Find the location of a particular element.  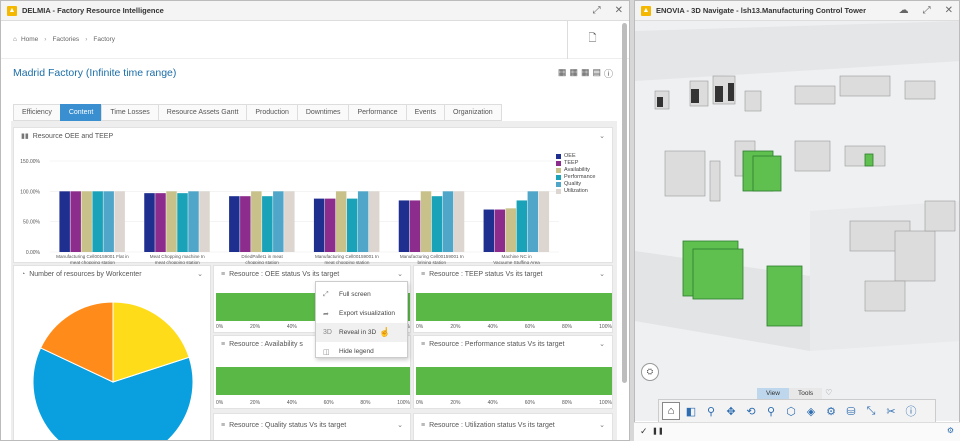

database-icon: ⛁ is located at coordinates (851, 411).